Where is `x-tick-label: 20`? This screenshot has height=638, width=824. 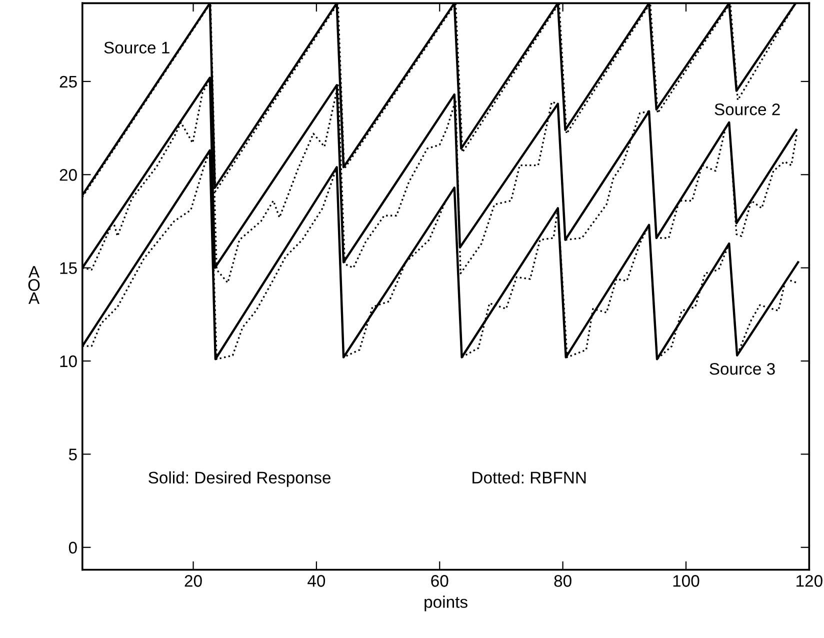
x-tick-label: 20 is located at coordinates (193, 581).